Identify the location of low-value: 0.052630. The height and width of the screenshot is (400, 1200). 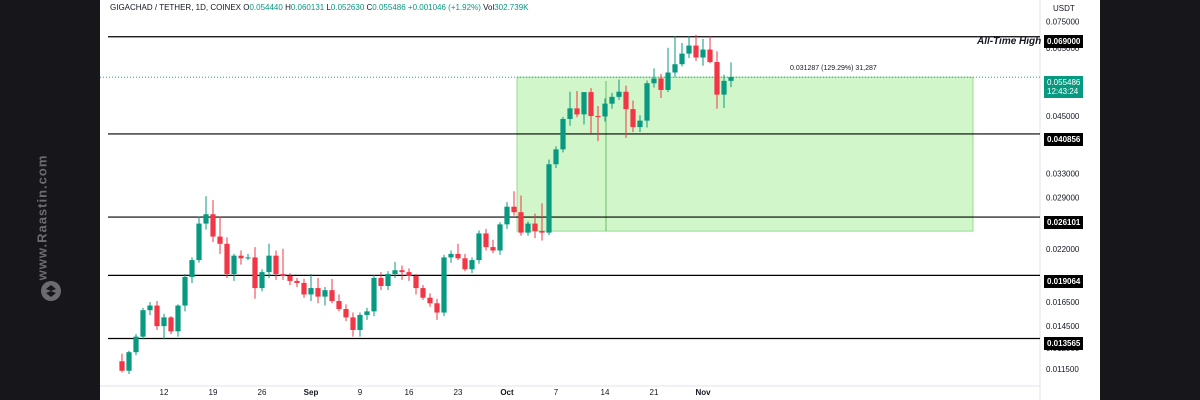
(347, 7).